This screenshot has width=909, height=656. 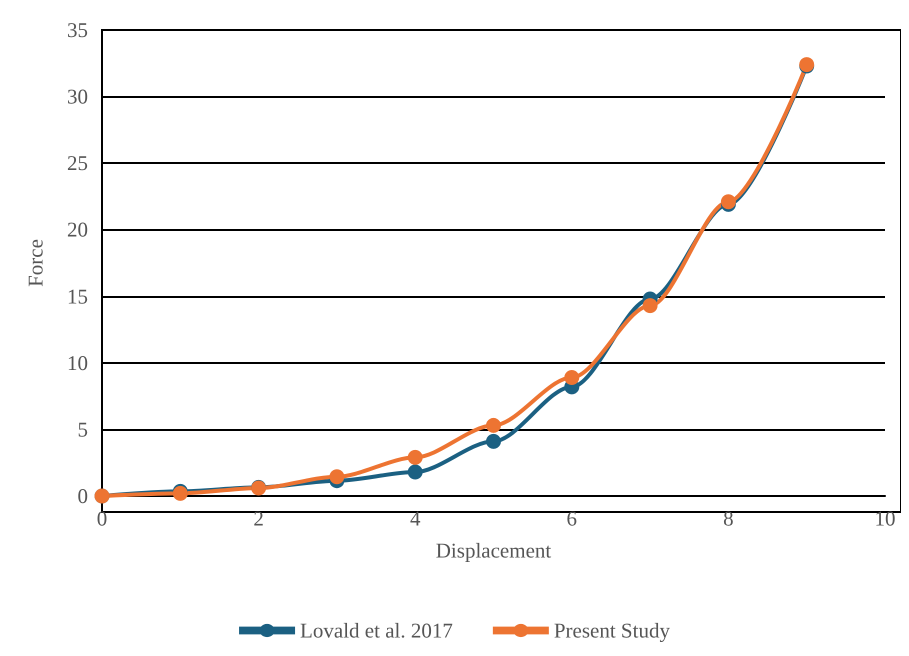 What do you see at coordinates (77, 30) in the screenshot?
I see `y-tick-label: 35` at bounding box center [77, 30].